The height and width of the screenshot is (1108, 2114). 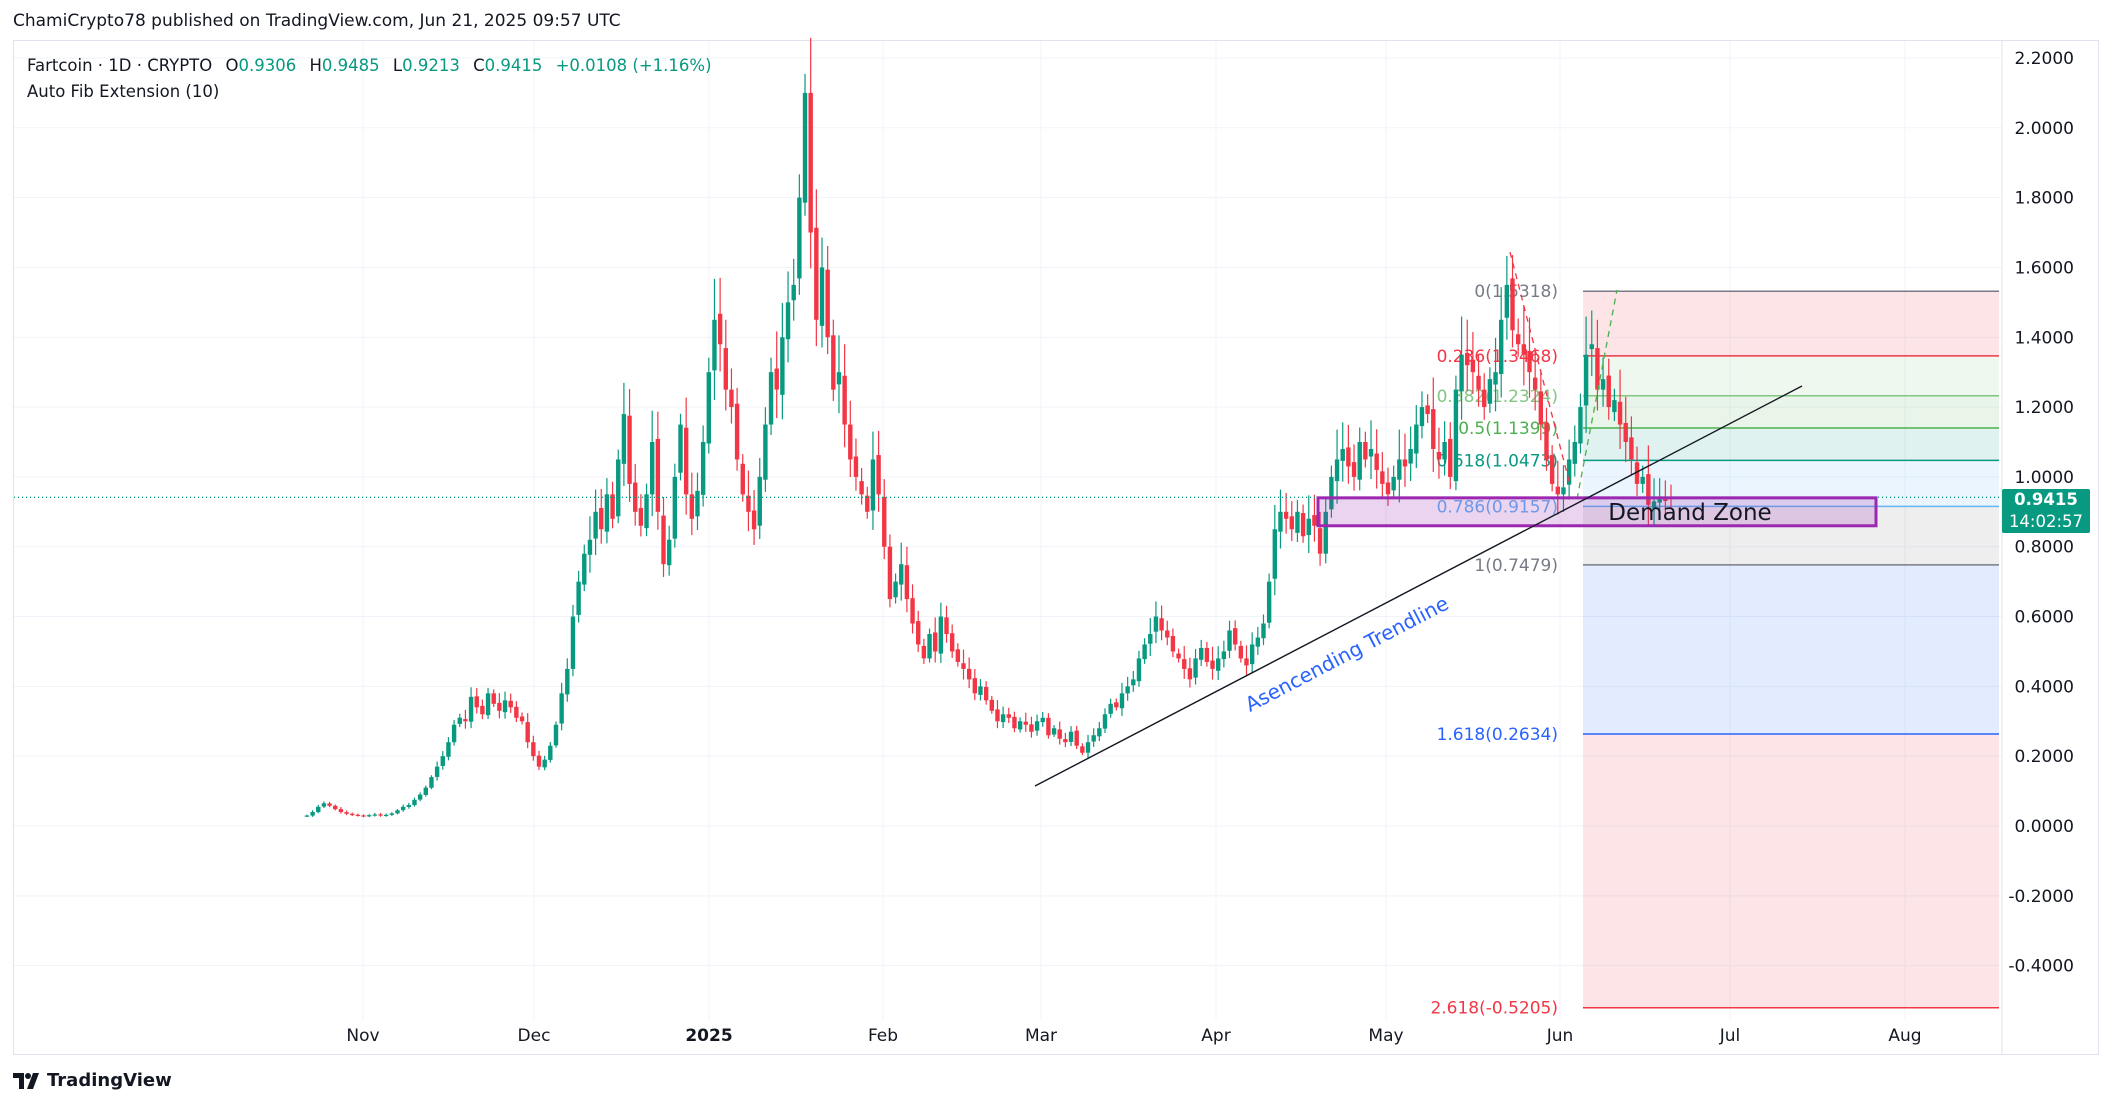 I want to click on fib-level-label: 0.236(1.3468), so click(x=1497, y=357).